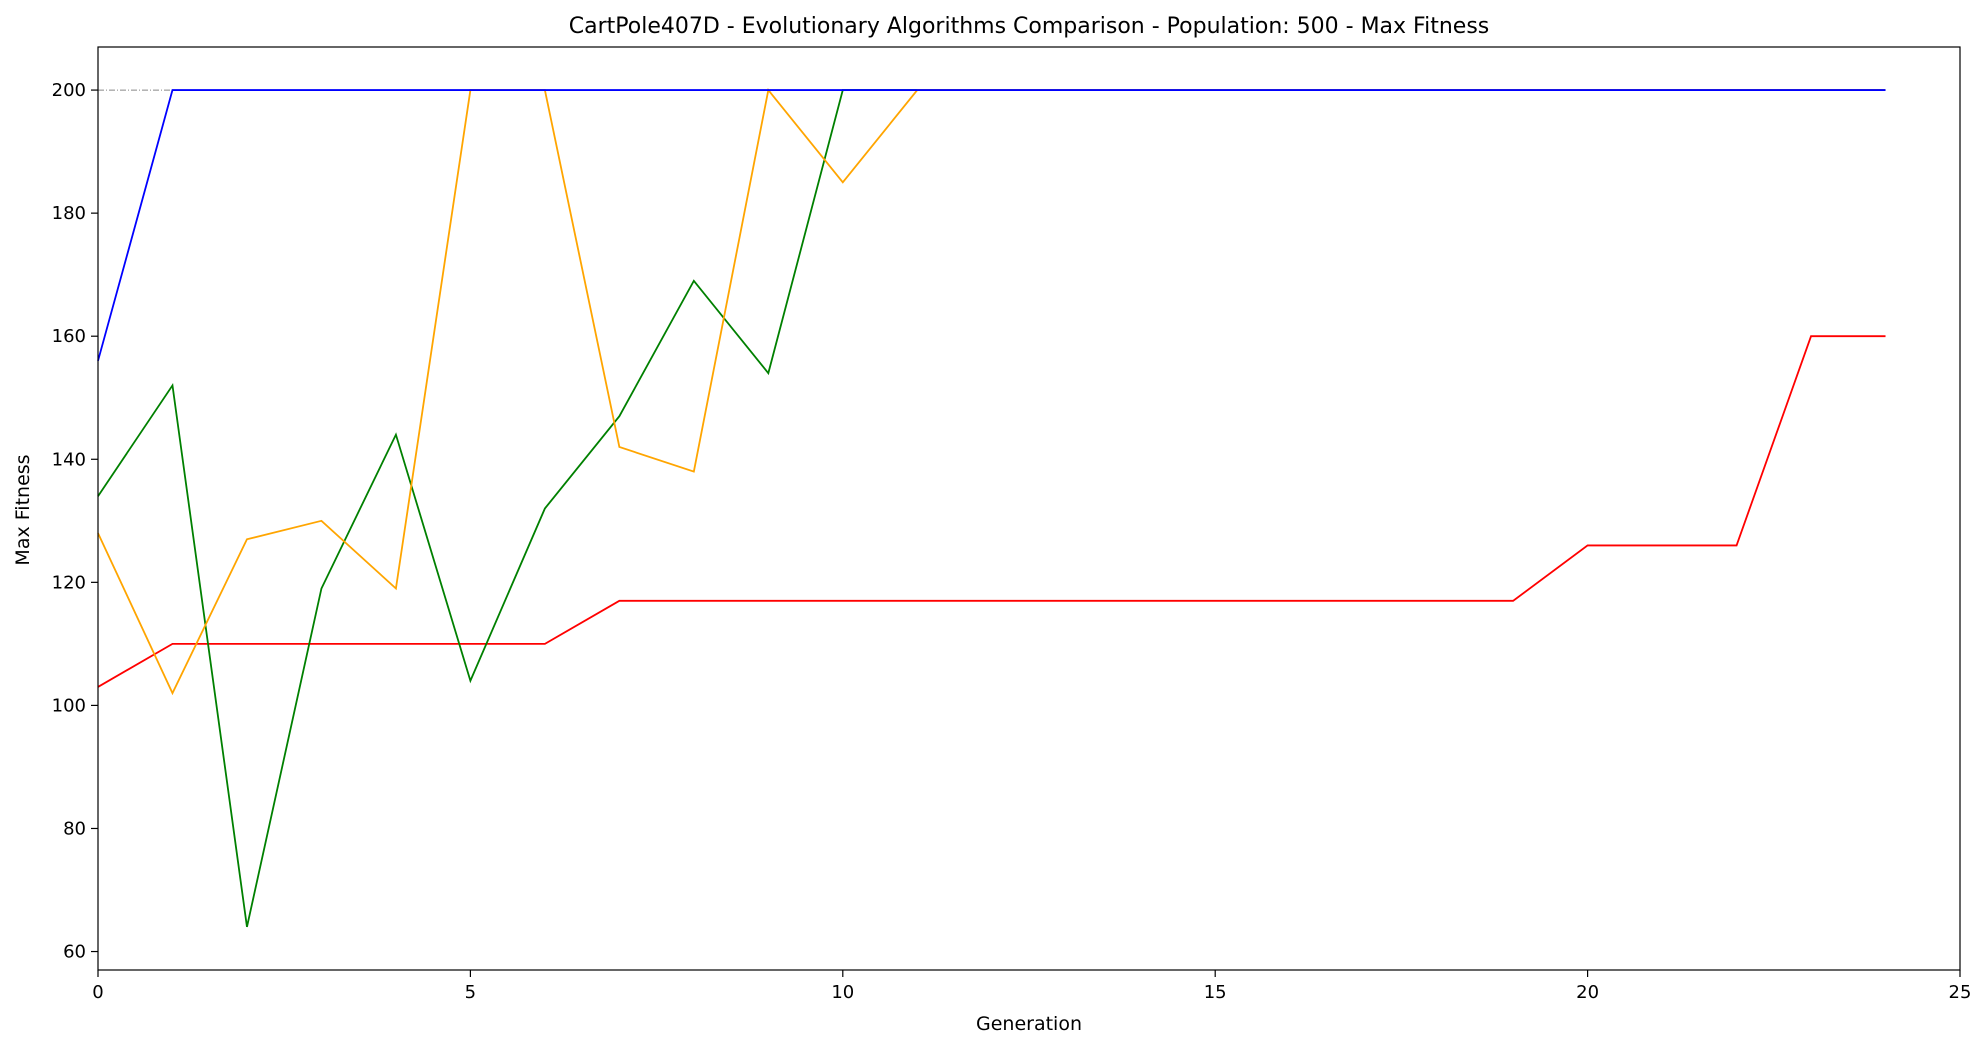  Describe the element at coordinates (842, 992) in the screenshot. I see `x-tick-label: 10` at that location.